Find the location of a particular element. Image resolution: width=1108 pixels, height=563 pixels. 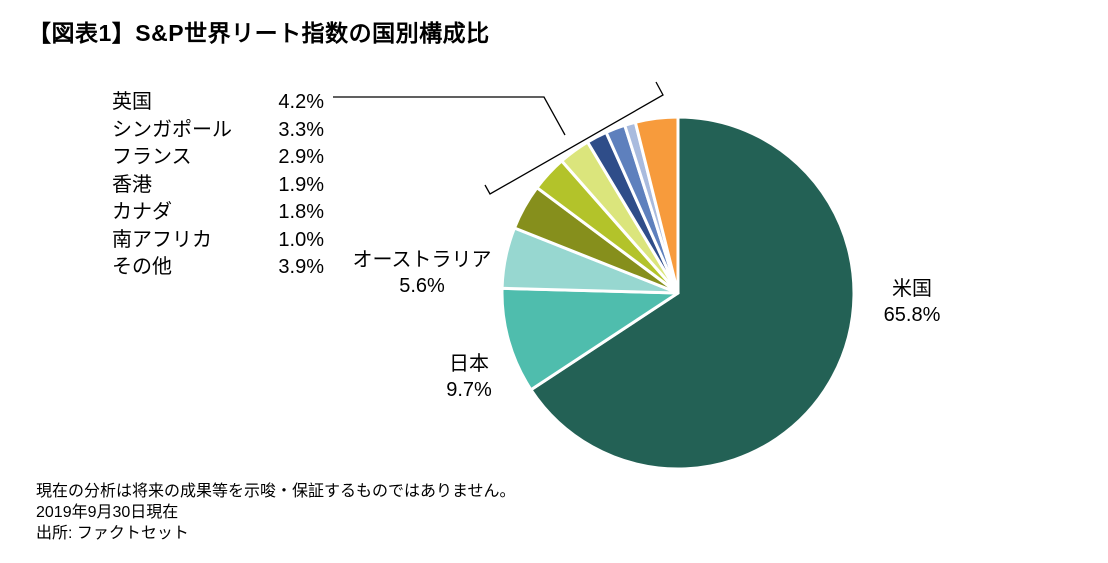

date-note: 2019年9月30日現在 is located at coordinates (107, 512).